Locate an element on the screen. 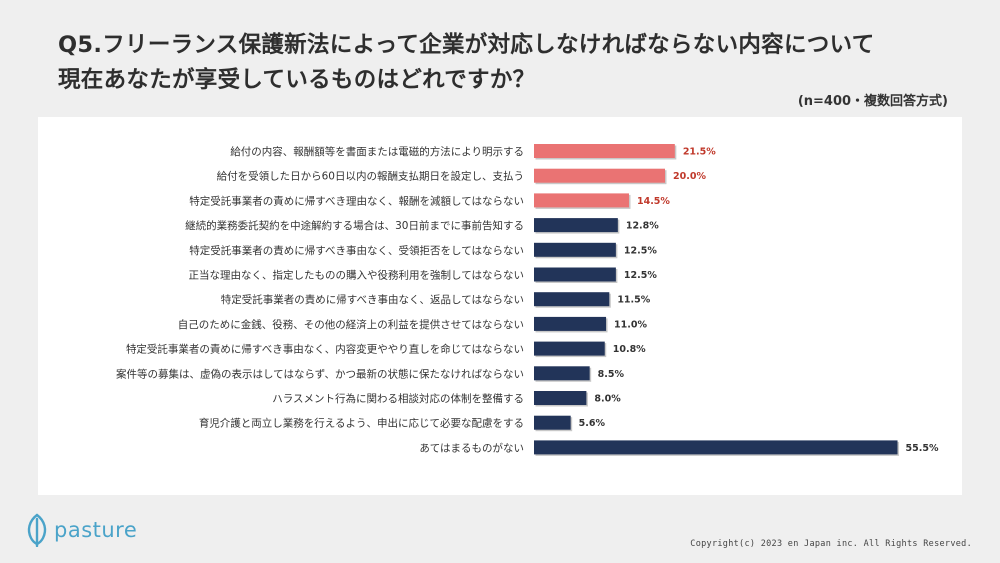 The image size is (1000, 563). category-label: 自己のために金銭、役務、その他の経済上の利益を提供させてはならない is located at coordinates (351, 324).